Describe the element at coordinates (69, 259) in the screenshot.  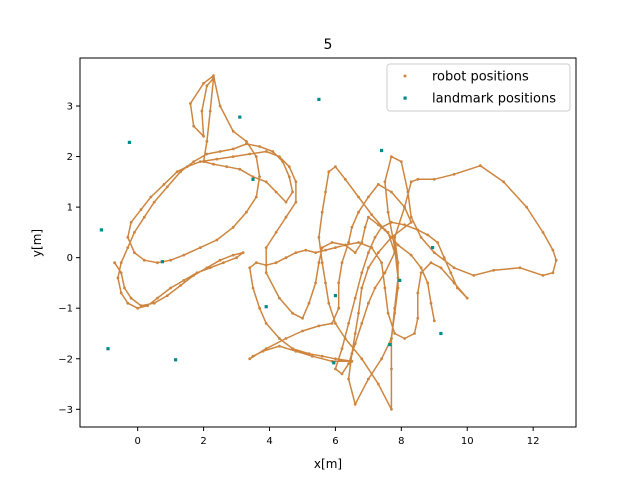
I see `y-axis: −3 −2 −1 0 1 2 3` at that location.